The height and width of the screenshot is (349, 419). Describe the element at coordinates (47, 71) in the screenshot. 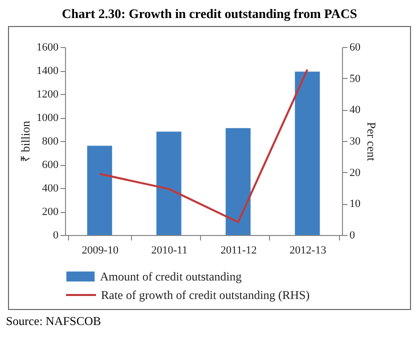

I see `y-tick-label: 1400` at that location.